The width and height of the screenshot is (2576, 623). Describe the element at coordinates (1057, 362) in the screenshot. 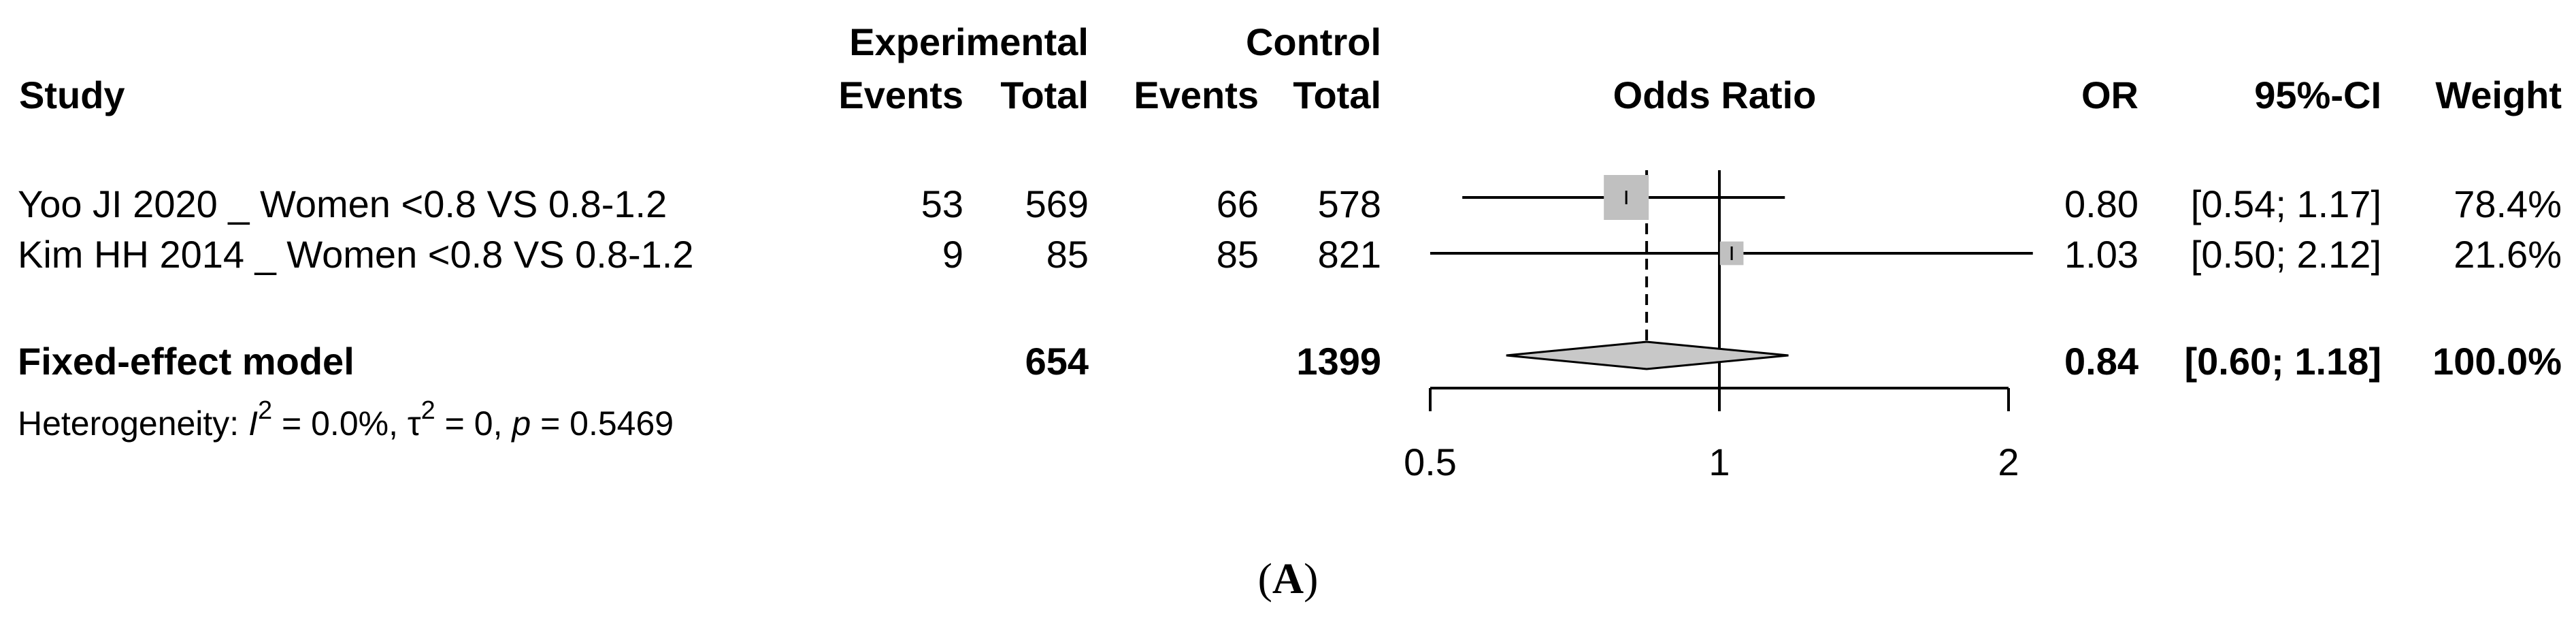

I see `fixed-exp-total: 654` at that location.